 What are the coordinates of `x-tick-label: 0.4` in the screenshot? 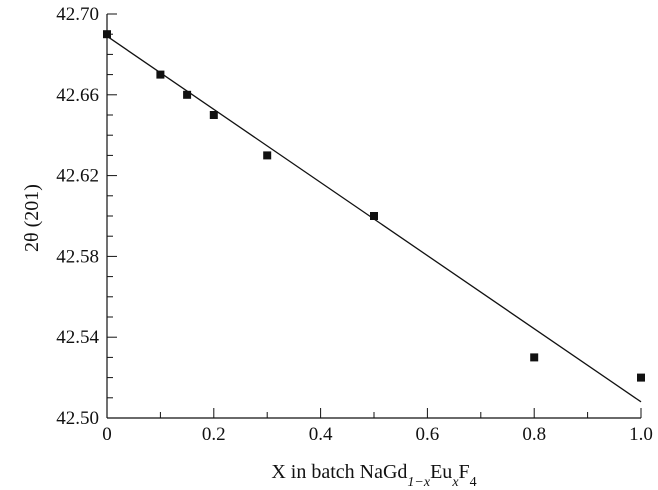 It's located at (321, 434).